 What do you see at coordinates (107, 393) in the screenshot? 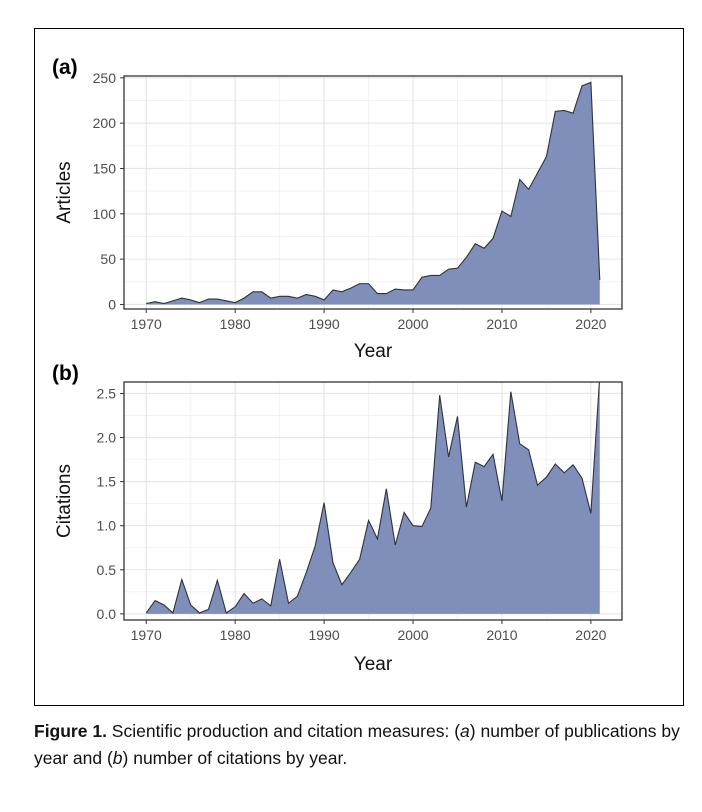
I see `y-tick-label: 2.5` at bounding box center [107, 393].